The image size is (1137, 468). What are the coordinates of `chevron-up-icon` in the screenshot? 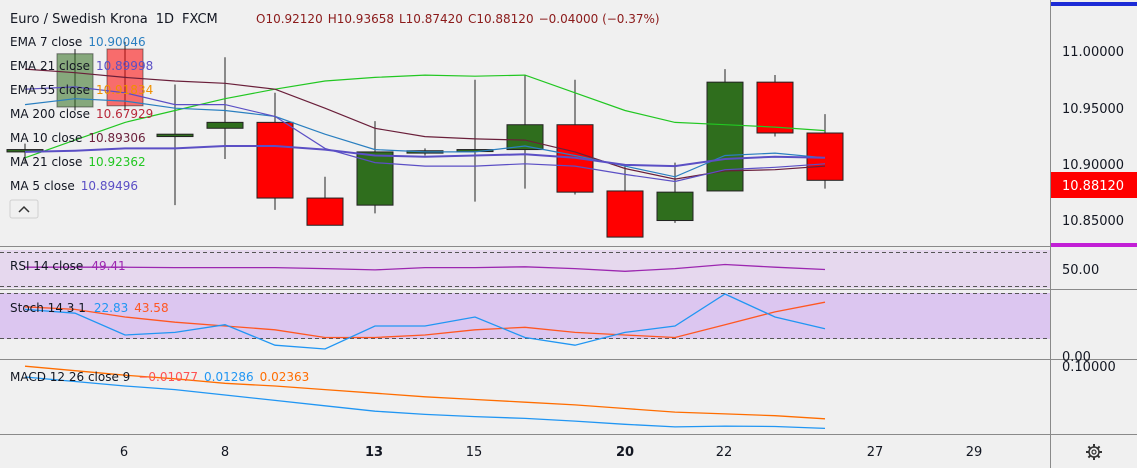 It's located at (24, 209).